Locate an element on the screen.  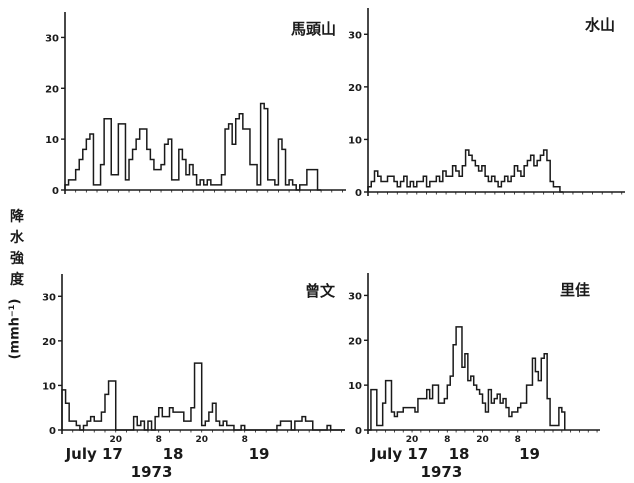
y-axis-title-char: 強 is located at coordinates (17, 259).